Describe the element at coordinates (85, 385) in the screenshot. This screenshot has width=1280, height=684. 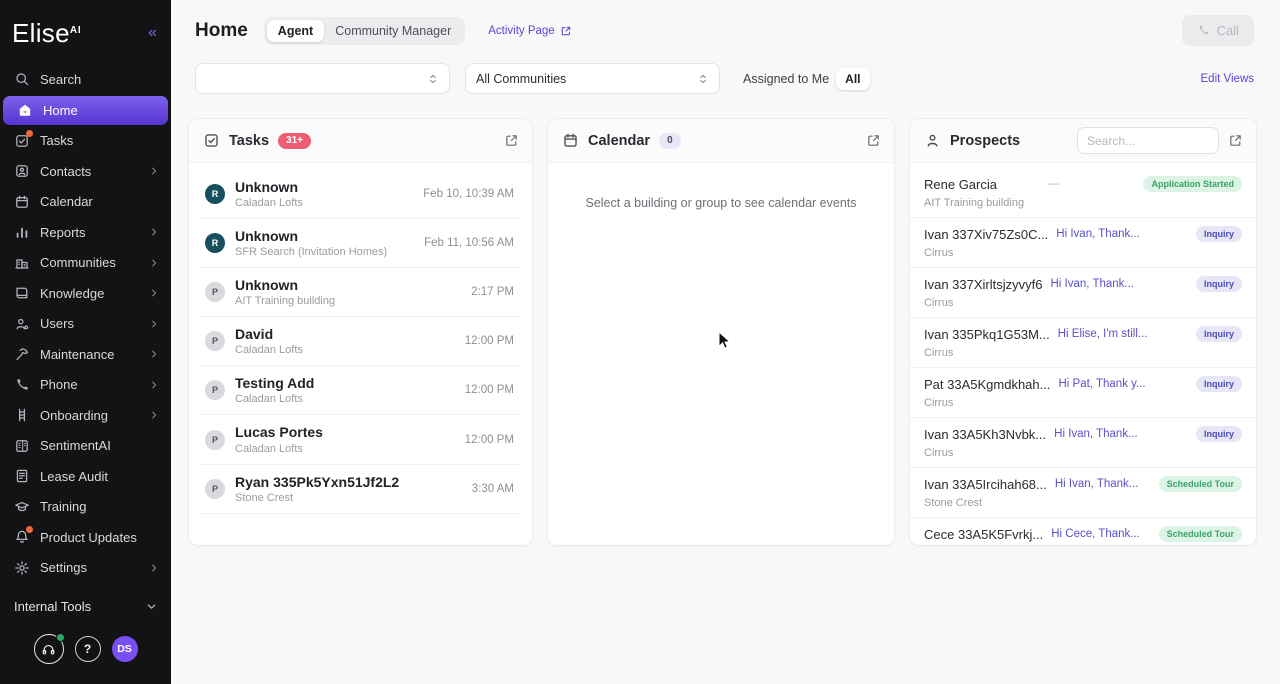
I see `sidebar-item-phone: Phone` at that location.